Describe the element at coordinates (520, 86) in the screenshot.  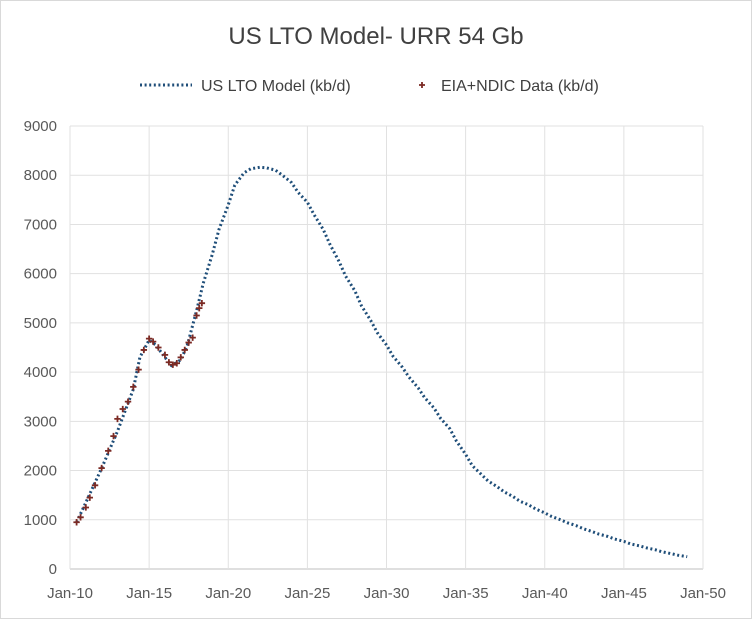
I see `legend-label-data: EIA+NDIC Data (kb/d)` at that location.